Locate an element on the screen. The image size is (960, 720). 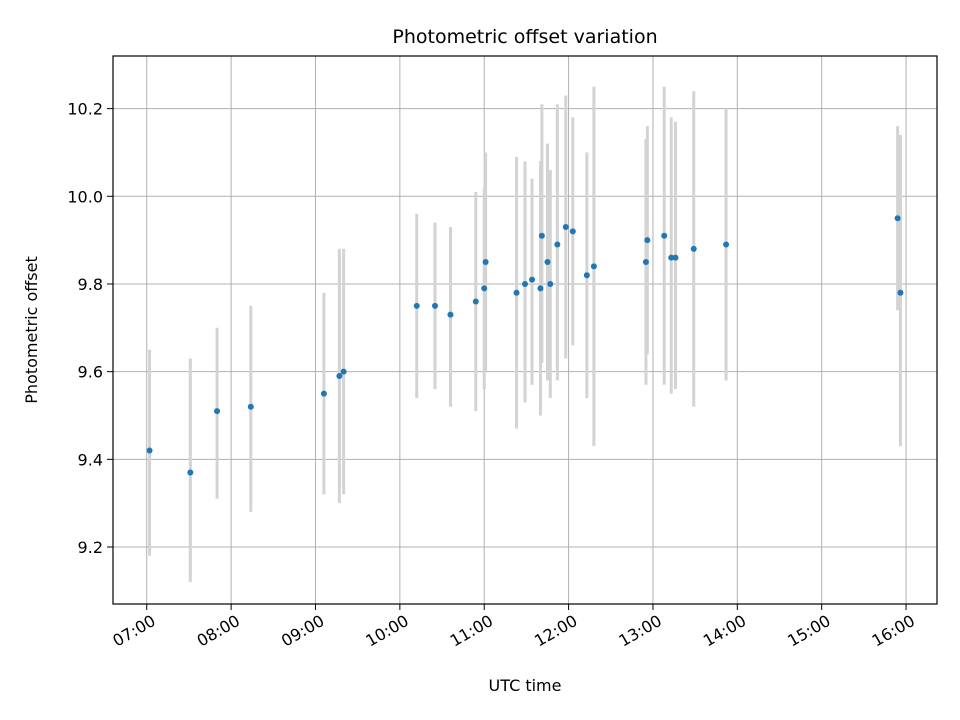
y-tick-label: 9.8 is located at coordinates (90, 284).